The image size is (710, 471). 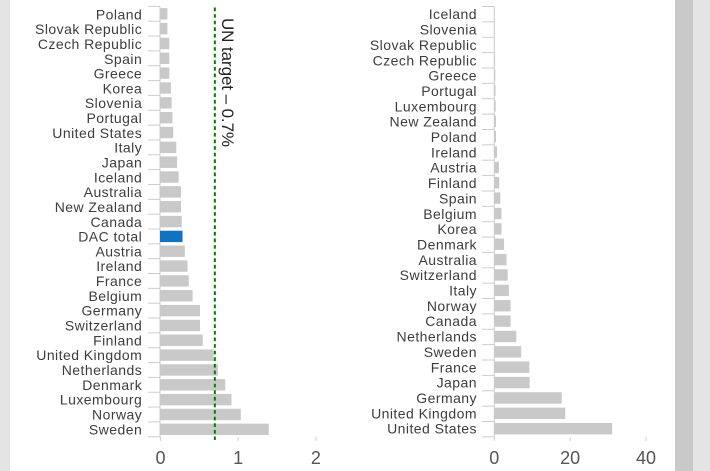 What do you see at coordinates (316, 458) in the screenshot?
I see `svg-text: 2` at bounding box center [316, 458].